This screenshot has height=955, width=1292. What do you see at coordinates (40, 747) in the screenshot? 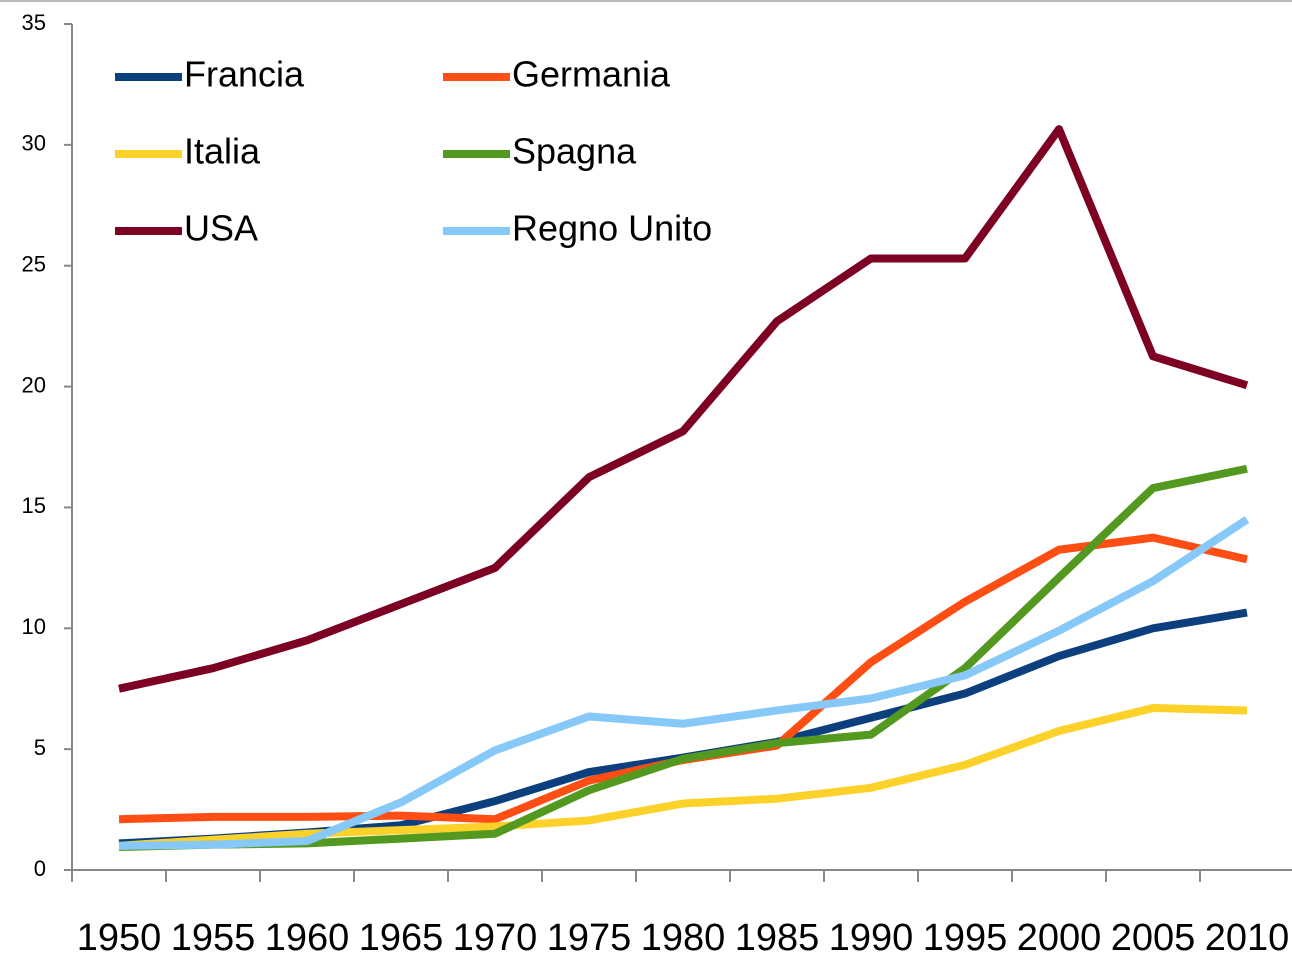
I see `y-tick-label: 5` at bounding box center [40, 747].